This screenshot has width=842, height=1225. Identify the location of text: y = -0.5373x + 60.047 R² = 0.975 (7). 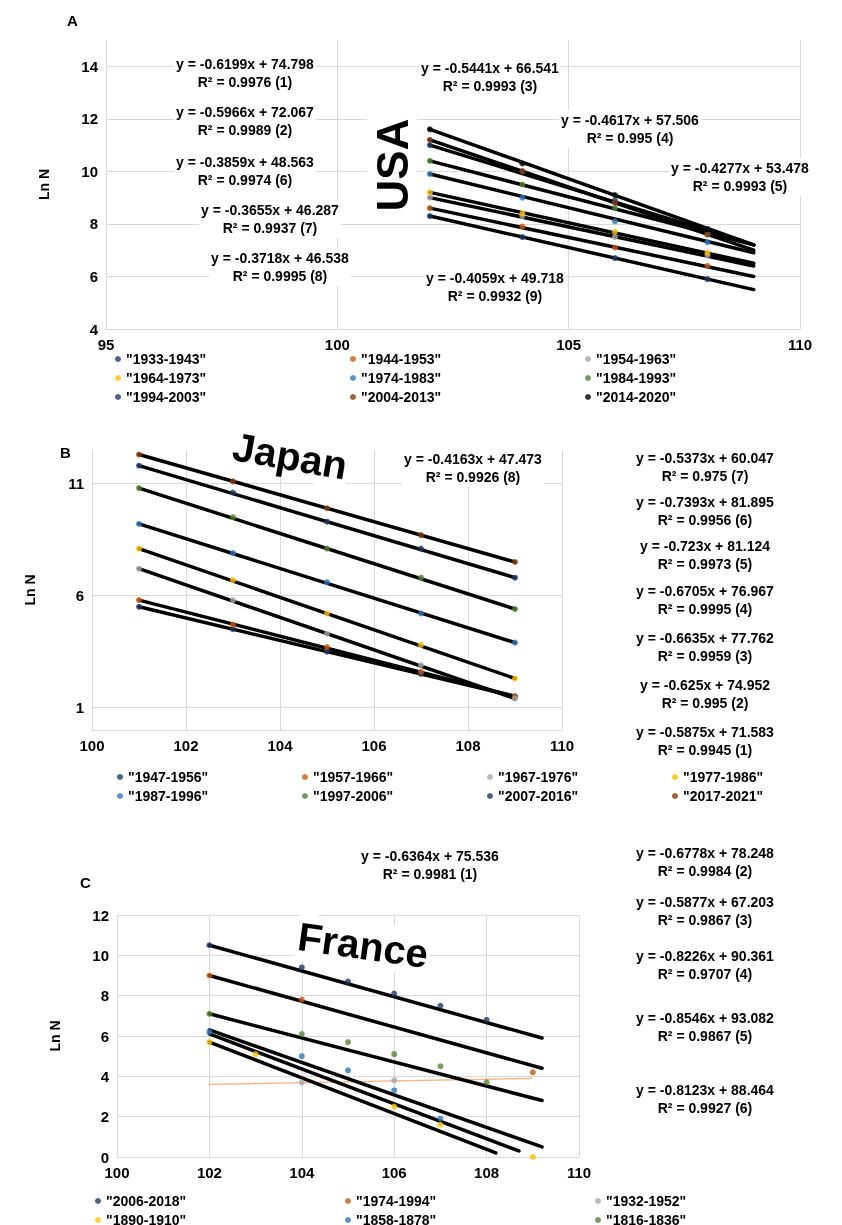
(705, 467).